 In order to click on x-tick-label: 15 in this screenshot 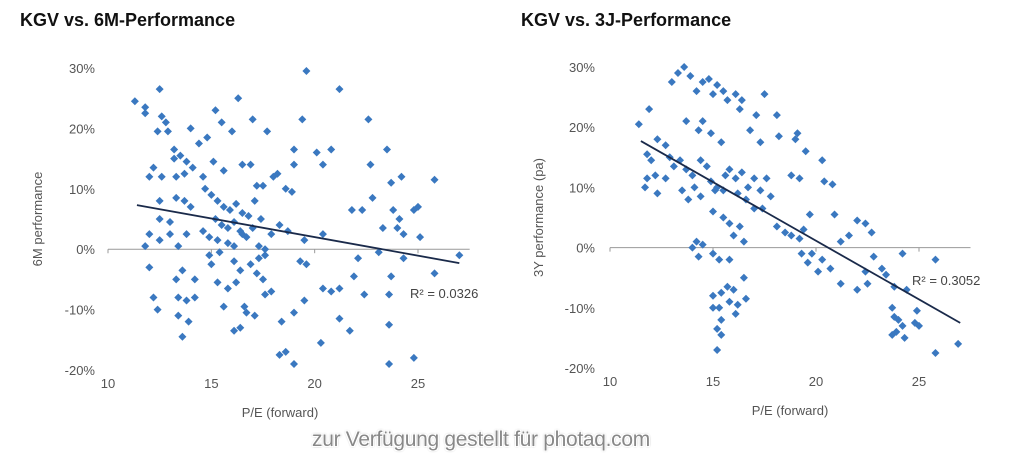, I will do `click(211, 383)`.